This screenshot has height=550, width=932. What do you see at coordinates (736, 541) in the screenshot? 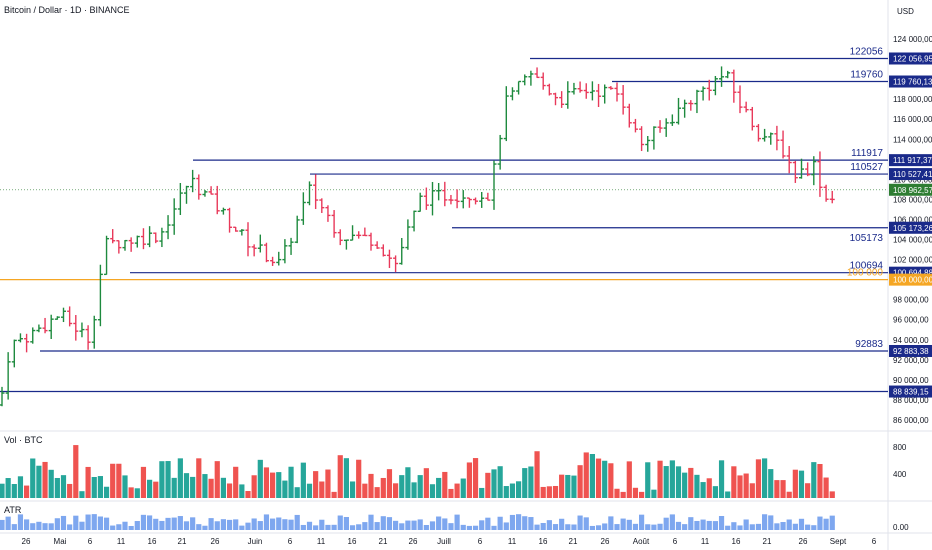
I see `time-tick-label: 16` at bounding box center [736, 541].